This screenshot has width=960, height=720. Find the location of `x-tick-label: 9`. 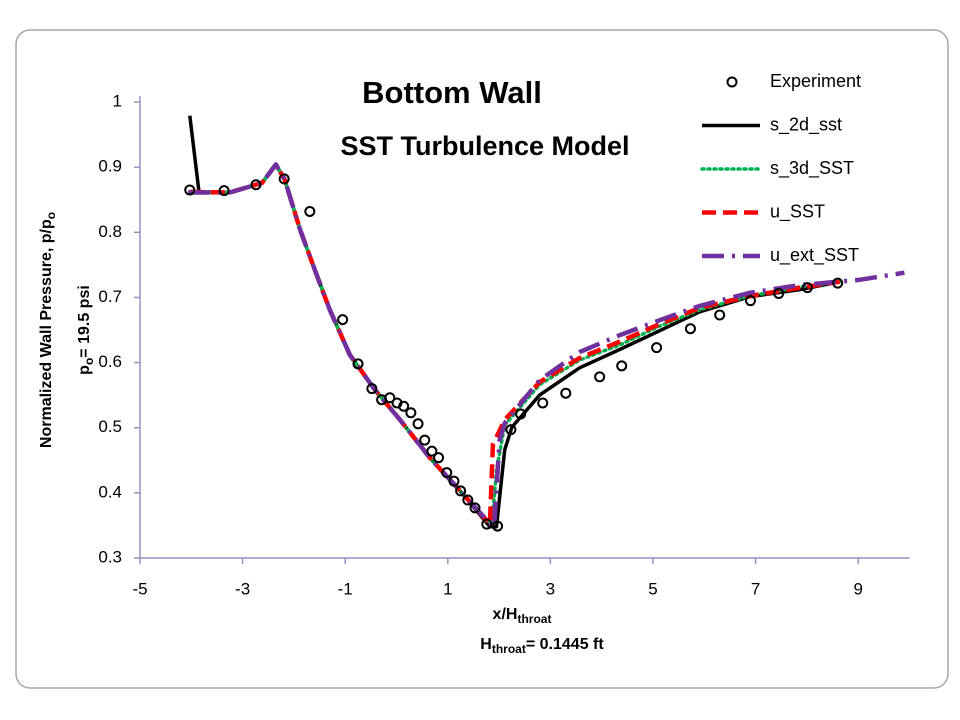

x-tick-label: 9 is located at coordinates (857, 588).